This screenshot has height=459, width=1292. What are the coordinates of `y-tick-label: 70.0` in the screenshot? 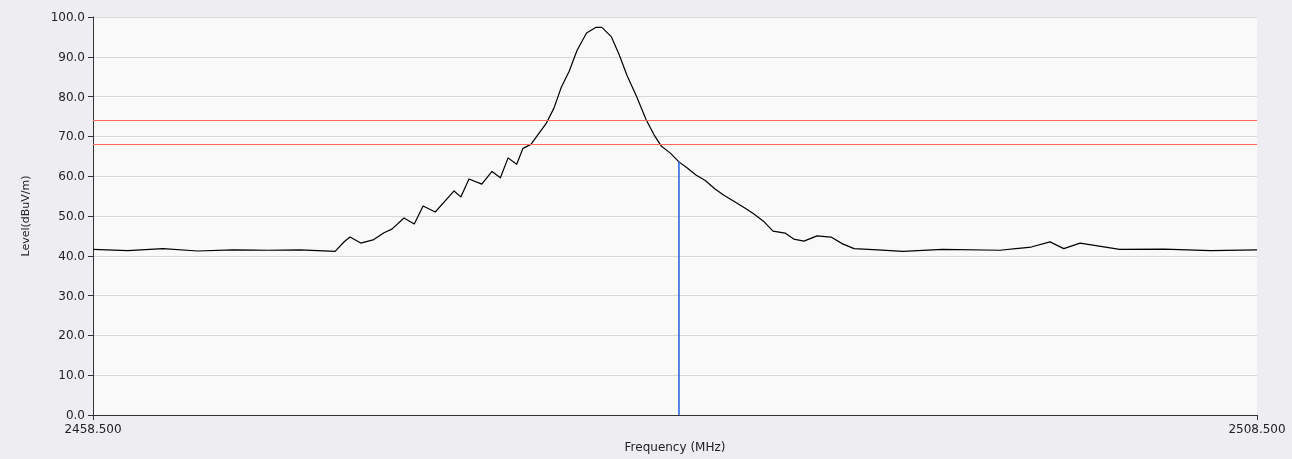 It's located at (71, 136).